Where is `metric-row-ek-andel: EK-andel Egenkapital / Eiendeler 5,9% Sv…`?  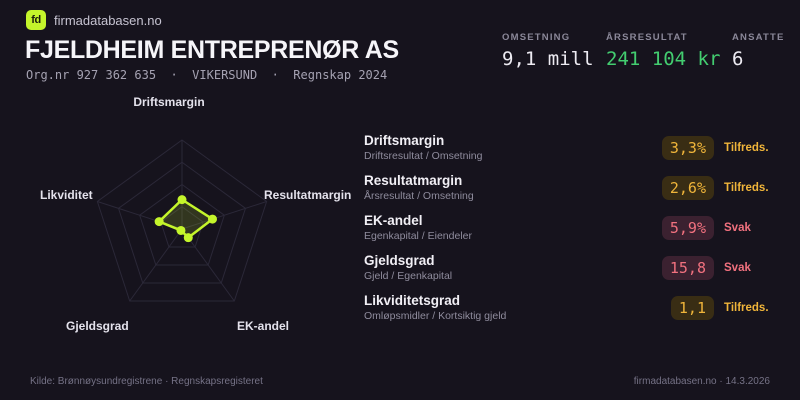
metric-row-ek-andel: EK-andel Egenkapital / Eiendeler 5,9% Sv… is located at coordinates (569, 228).